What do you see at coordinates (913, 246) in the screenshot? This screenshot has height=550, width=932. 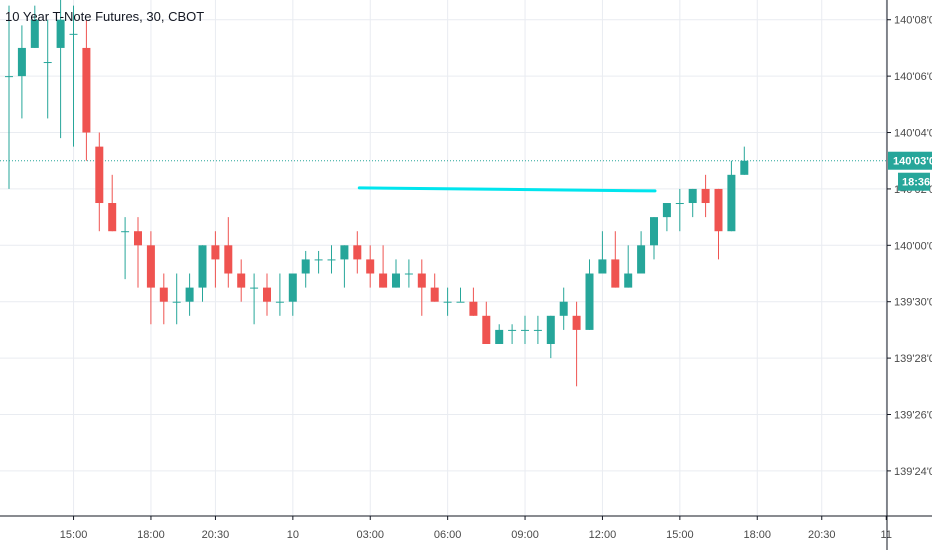 I see `y-tick-label: 140'00'0` at bounding box center [913, 246].